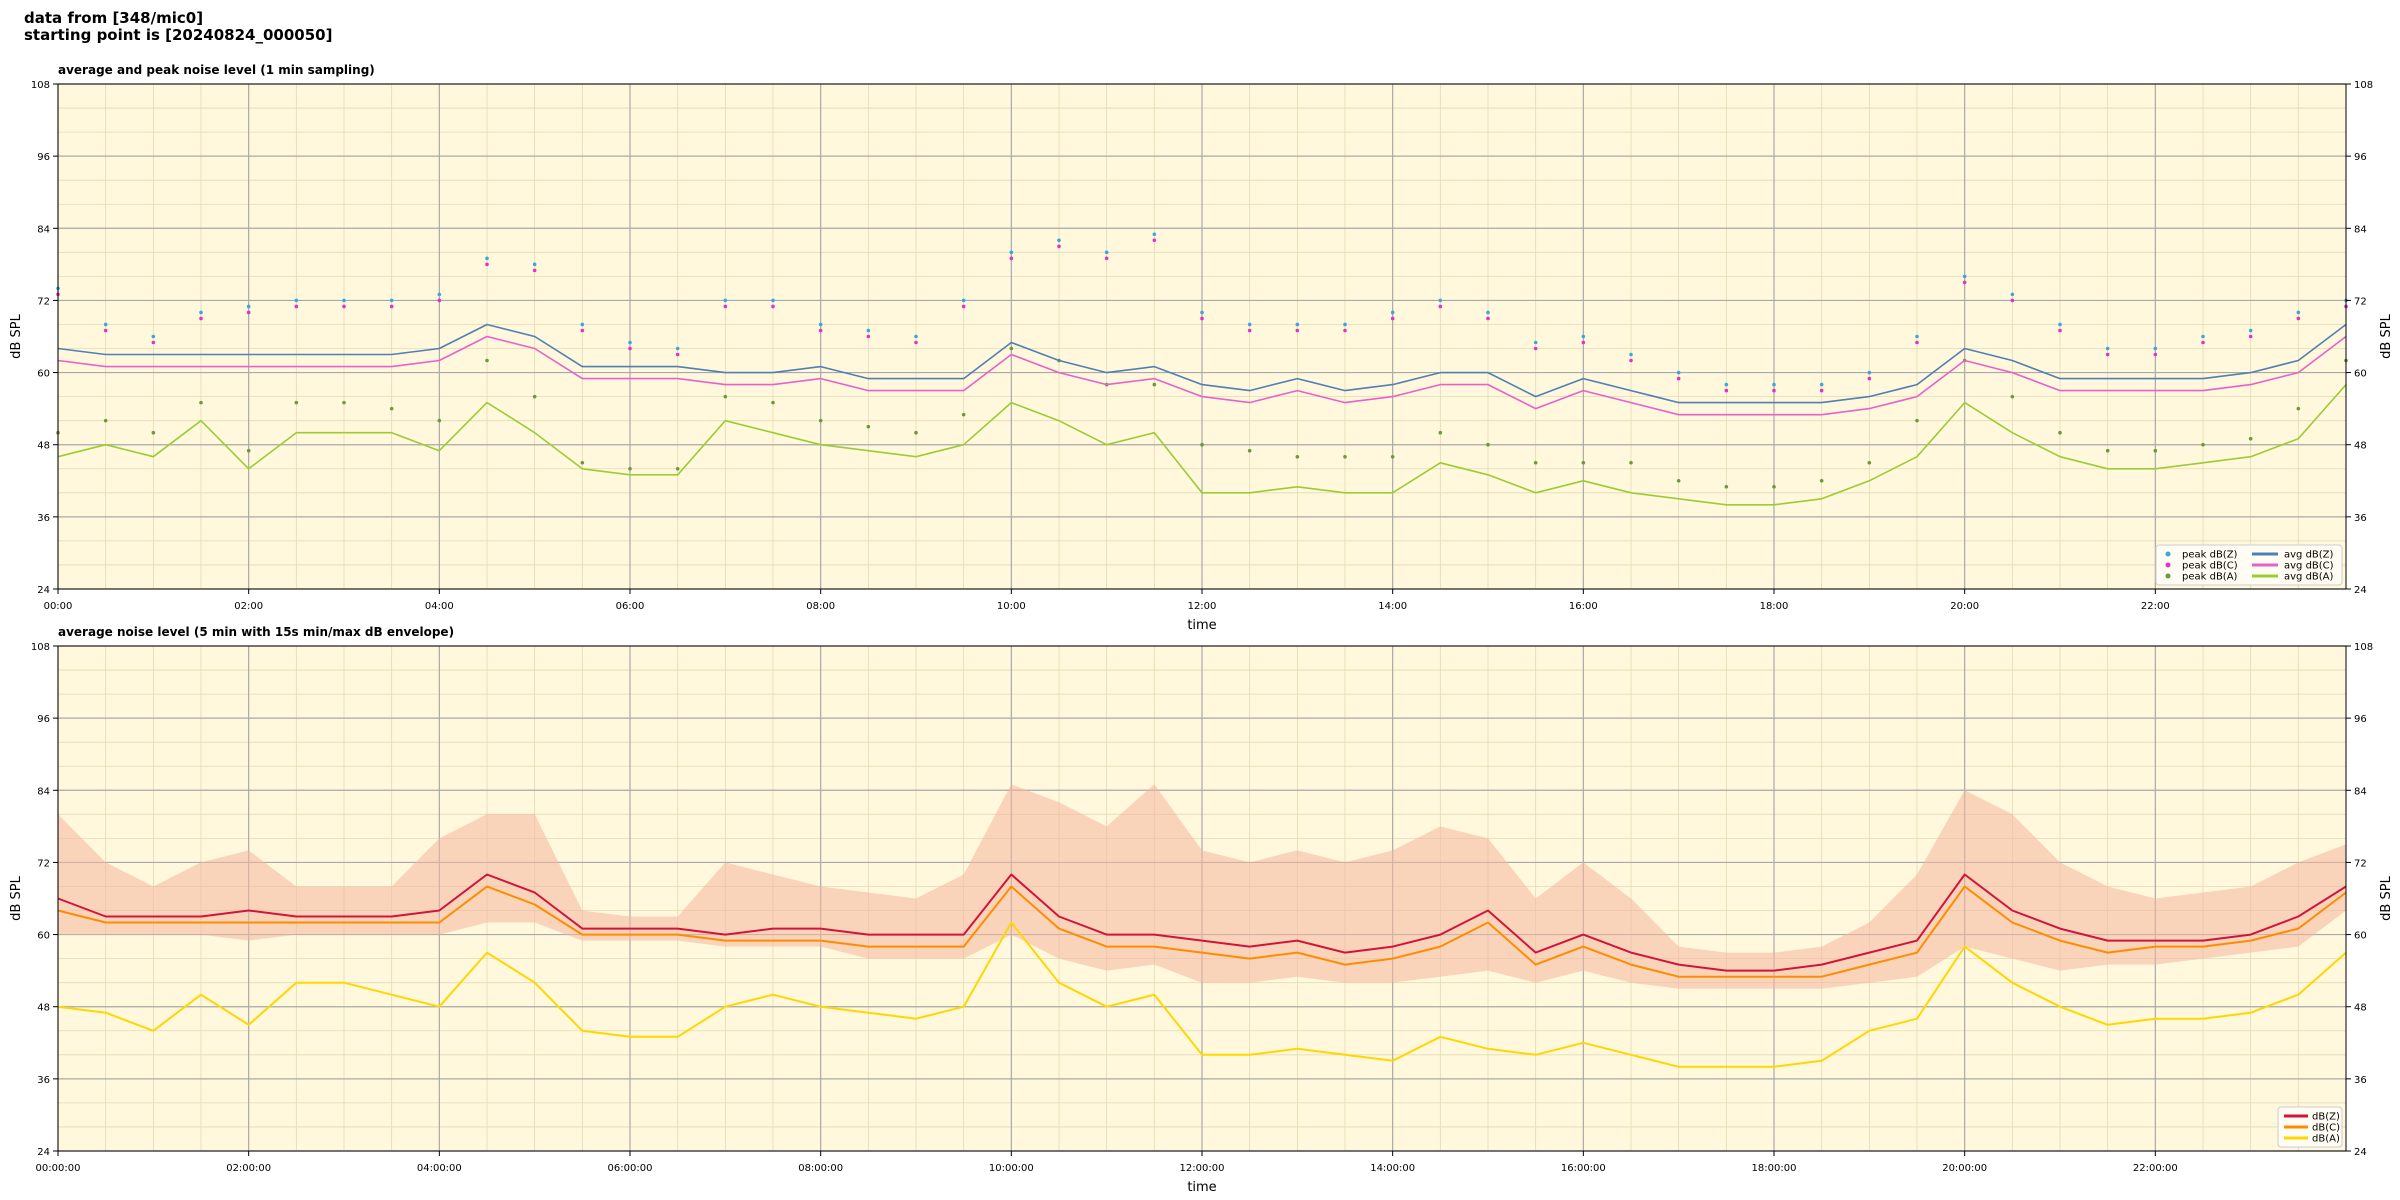  I want to click on y-tick-label: 72, so click(43, 863).